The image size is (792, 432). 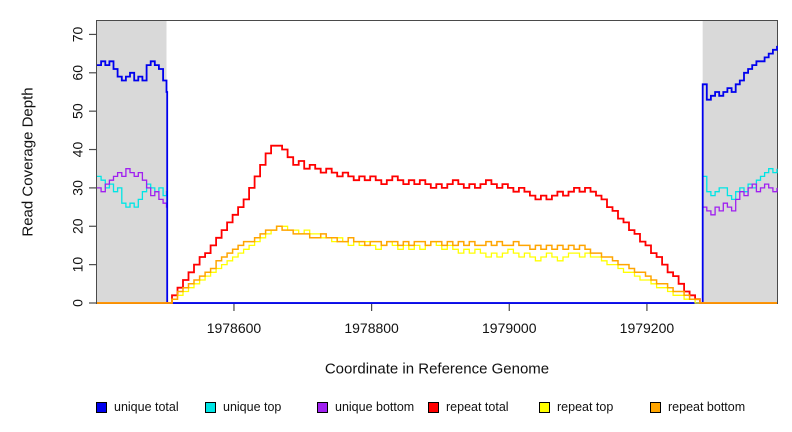 I want to click on legend-item-repeat-top: repeat top, so click(x=576, y=407).